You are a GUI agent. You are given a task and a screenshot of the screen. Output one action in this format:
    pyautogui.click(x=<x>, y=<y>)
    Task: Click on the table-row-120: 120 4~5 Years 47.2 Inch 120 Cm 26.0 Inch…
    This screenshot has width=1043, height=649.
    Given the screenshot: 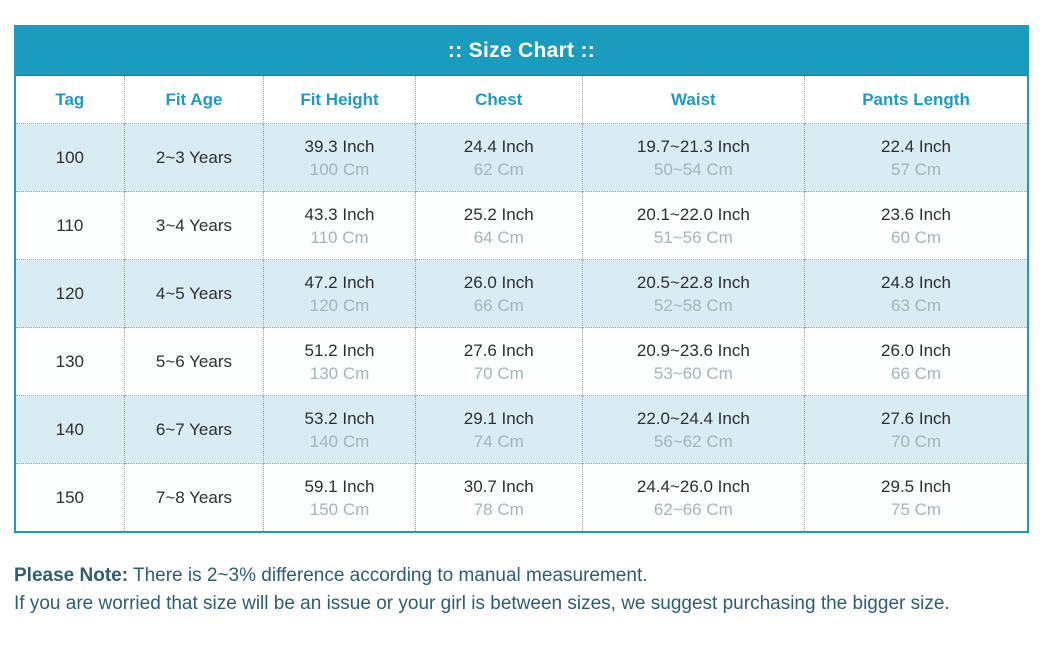 What is the action you would take?
    pyautogui.click(x=521, y=293)
    